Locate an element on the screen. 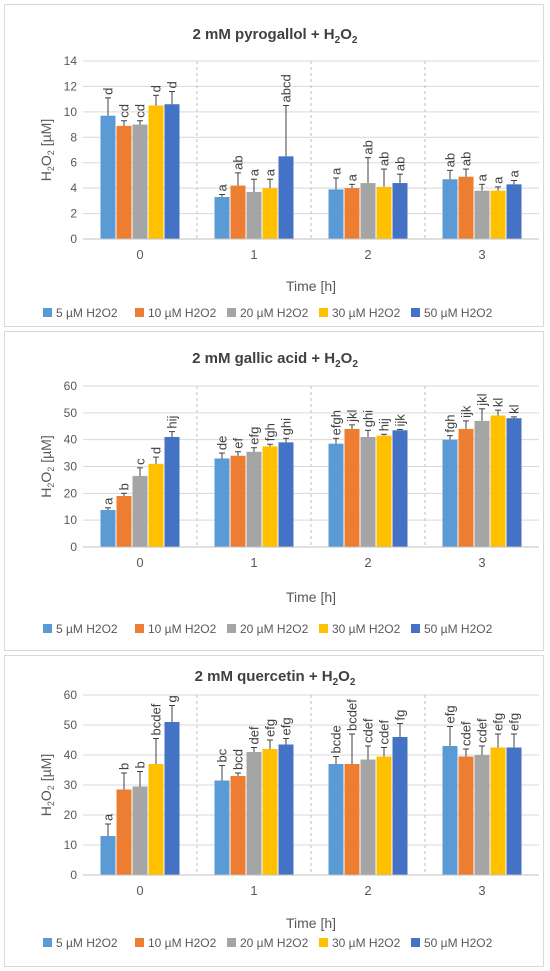  y-tick-label: 60 is located at coordinates (71, 695).